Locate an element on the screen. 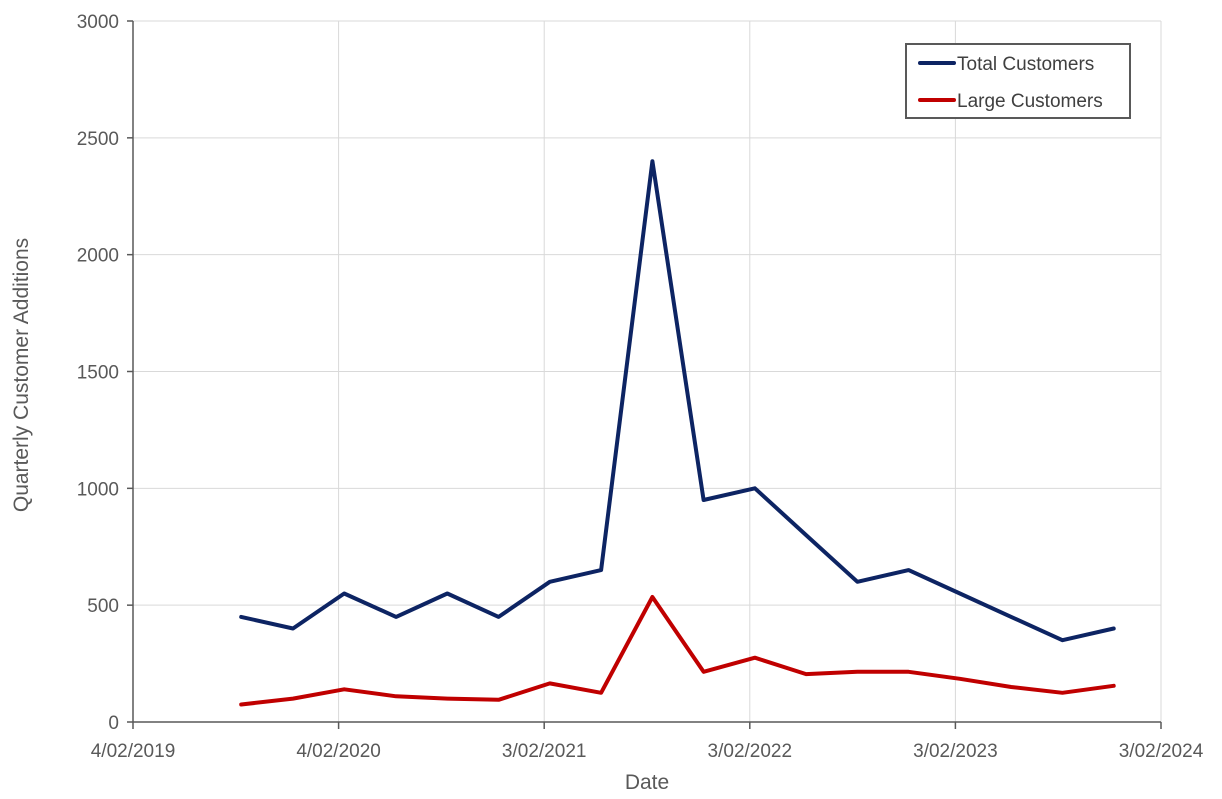 The width and height of the screenshot is (1222, 799). y-tick-label: 0 is located at coordinates (113, 723).